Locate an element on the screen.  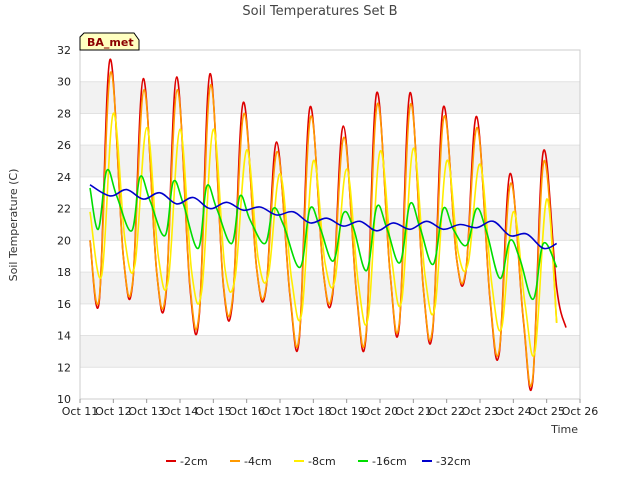
x-tick-label: Oct 19 is located at coordinates (346, 411).